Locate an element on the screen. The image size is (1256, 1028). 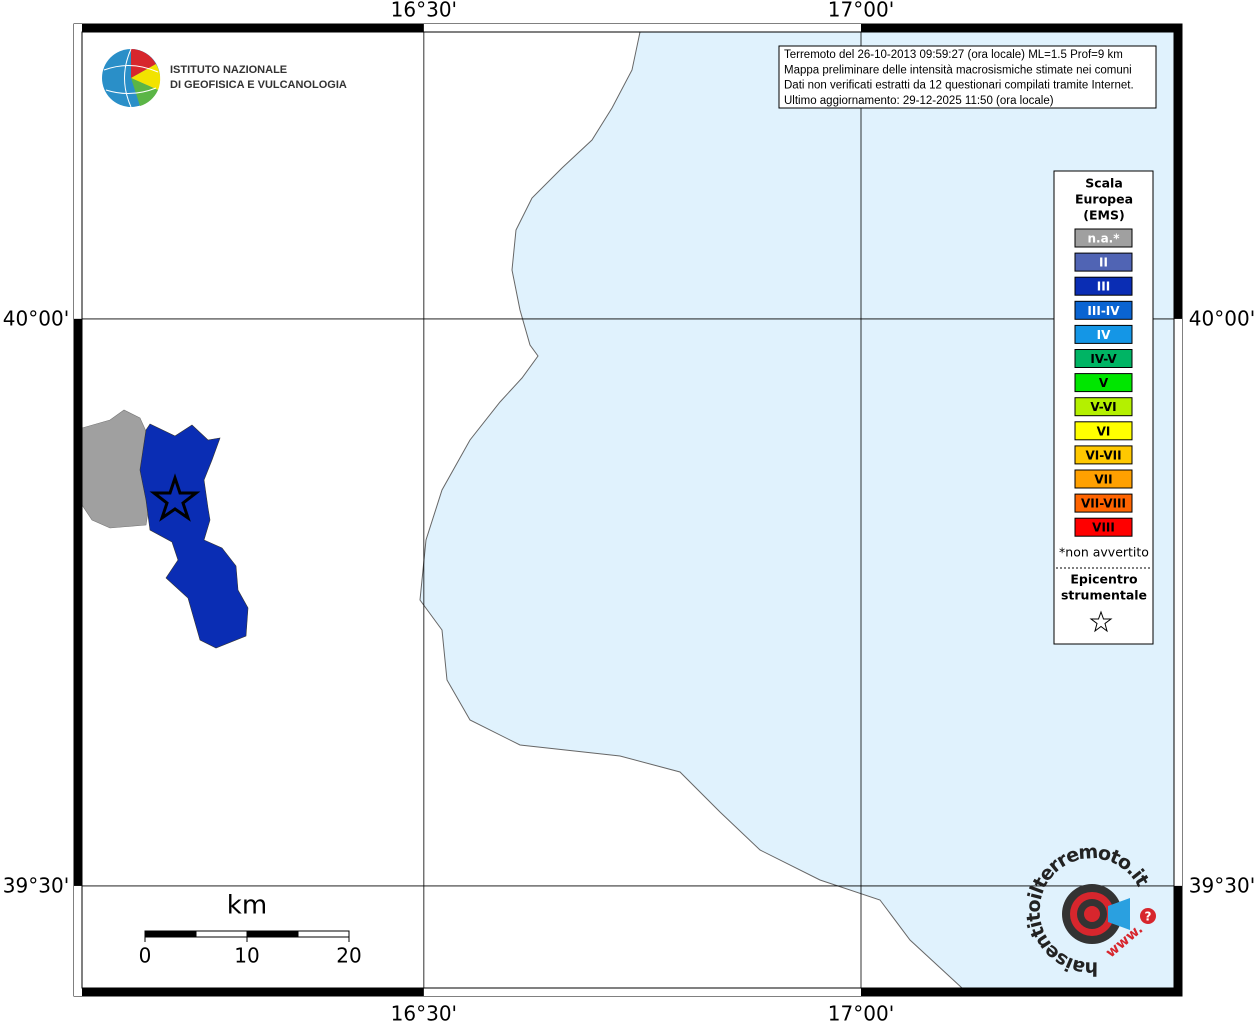
legend-title: Europea is located at coordinates (1104, 199).